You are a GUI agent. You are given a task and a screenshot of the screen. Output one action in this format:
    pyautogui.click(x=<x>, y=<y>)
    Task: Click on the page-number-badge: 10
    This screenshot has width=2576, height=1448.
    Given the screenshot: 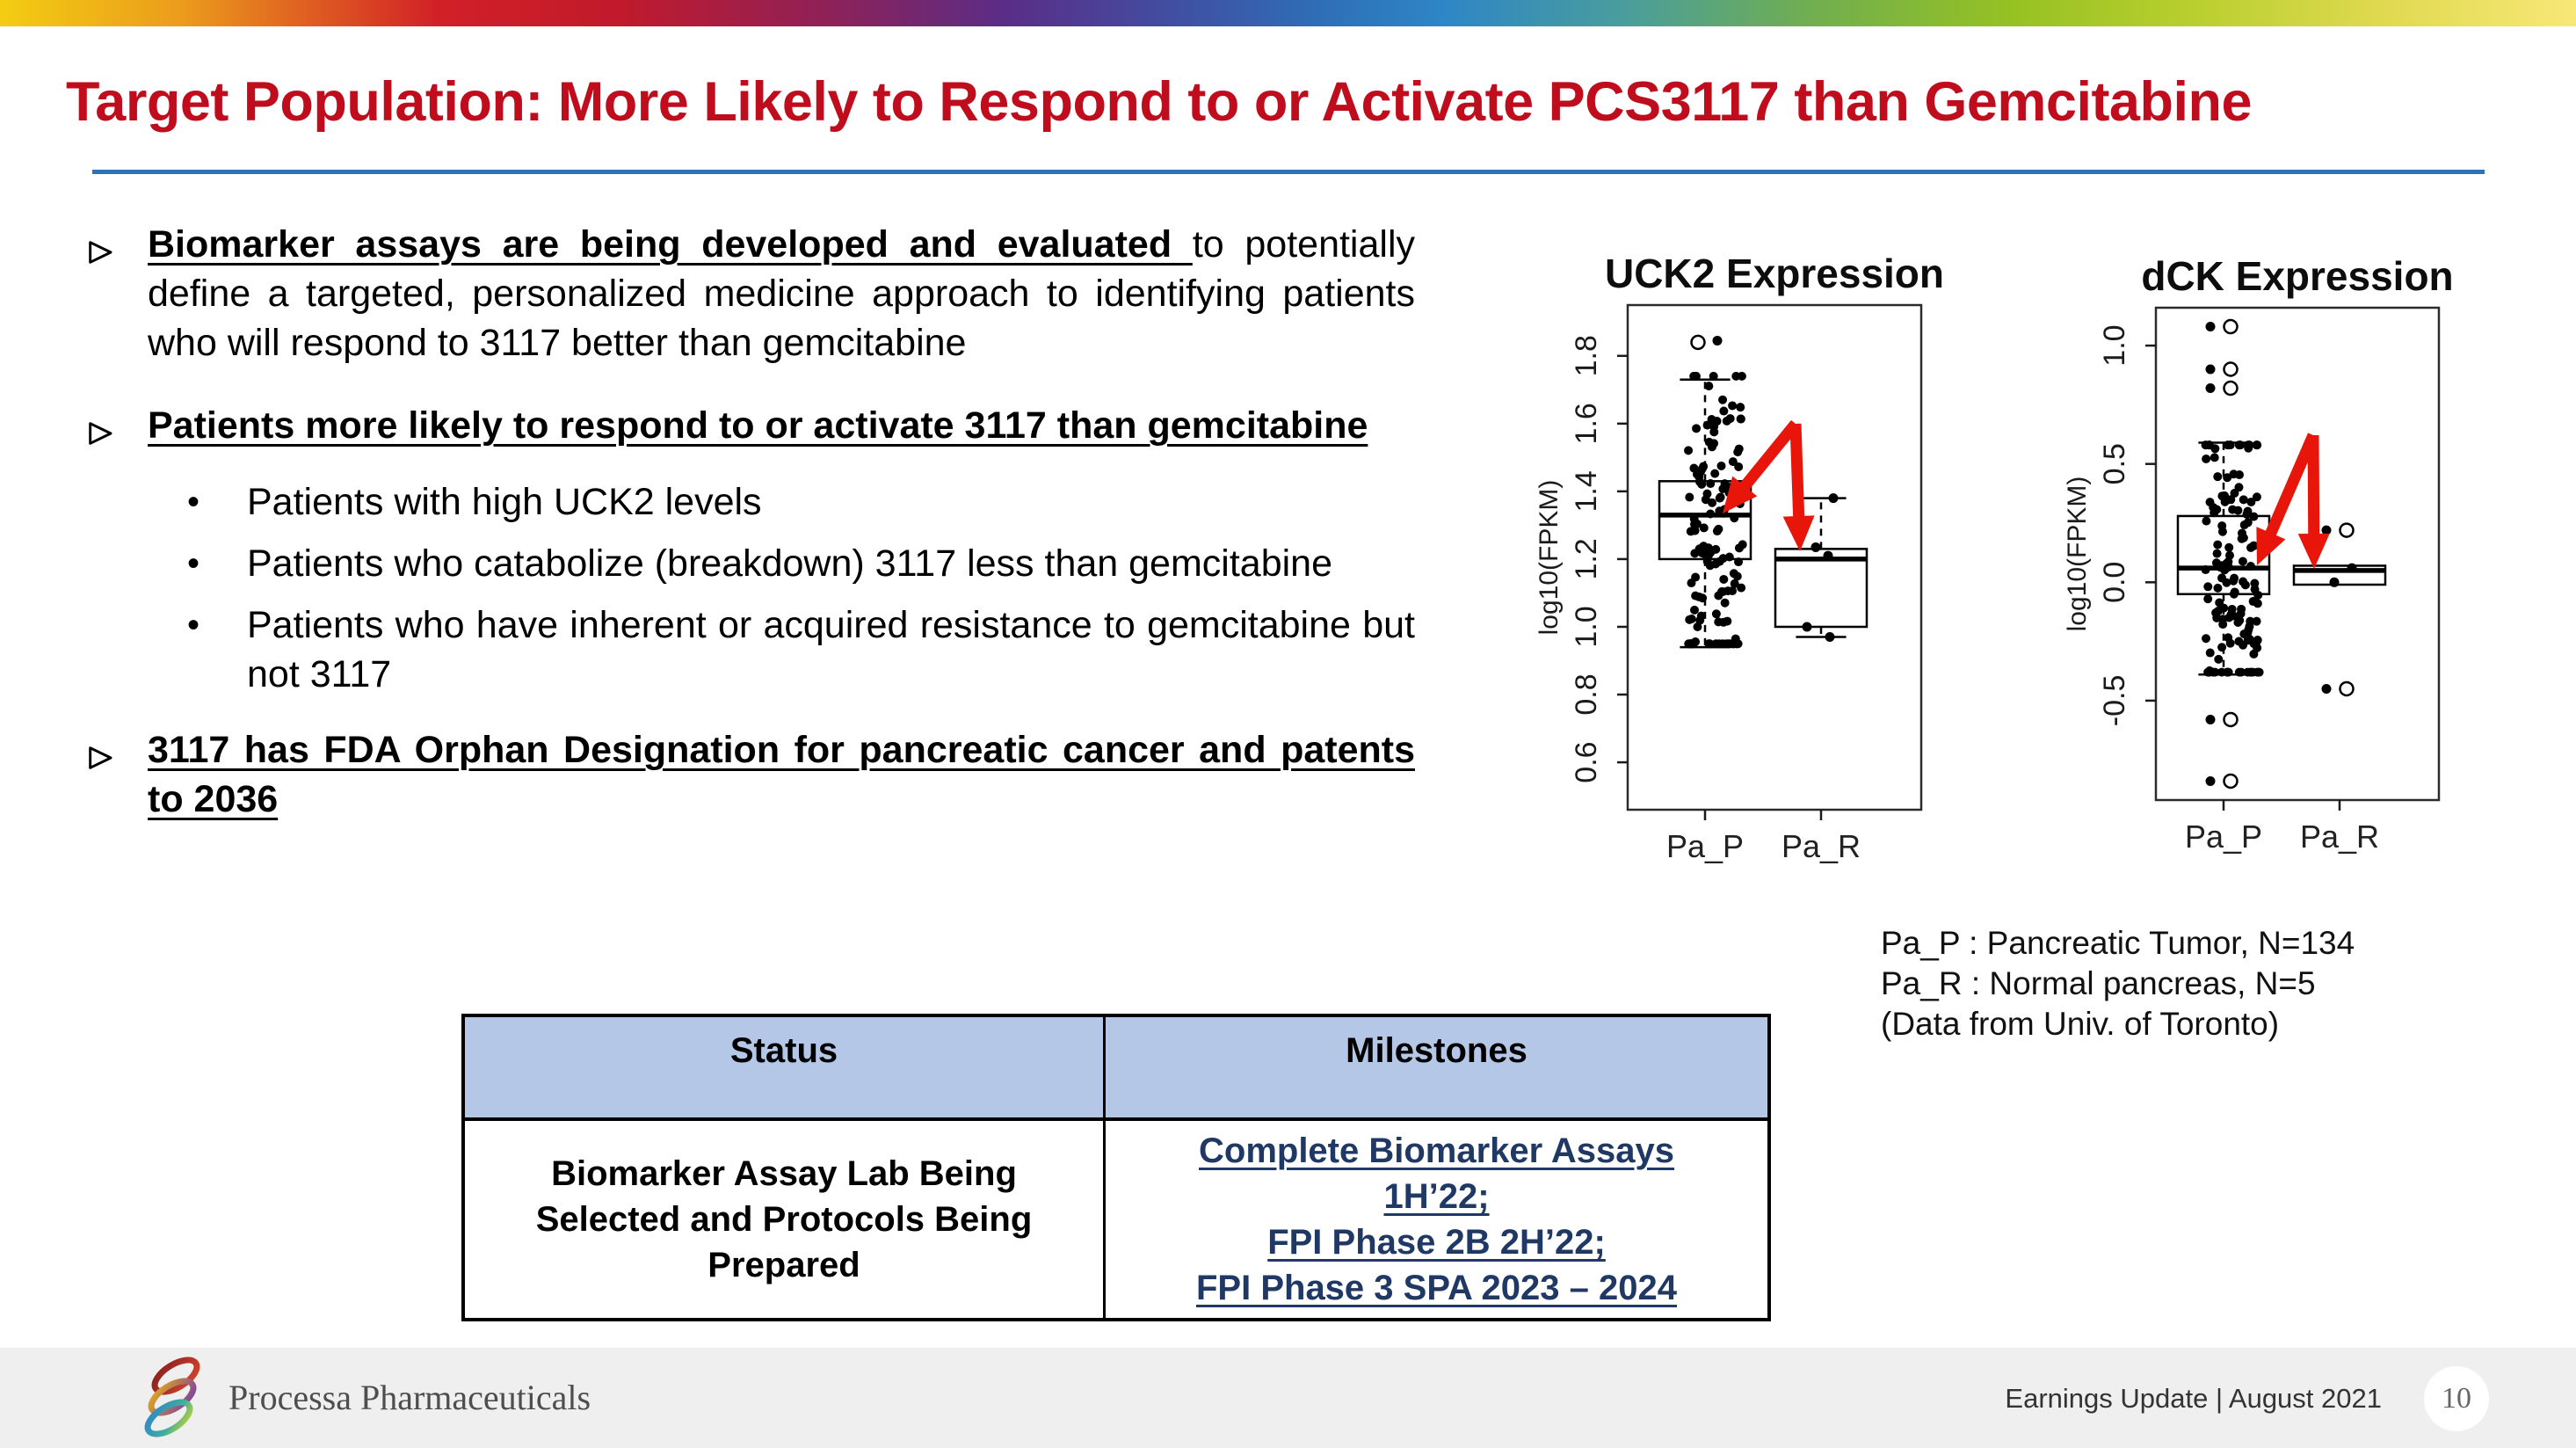 What is the action you would take?
    pyautogui.click(x=2456, y=1399)
    